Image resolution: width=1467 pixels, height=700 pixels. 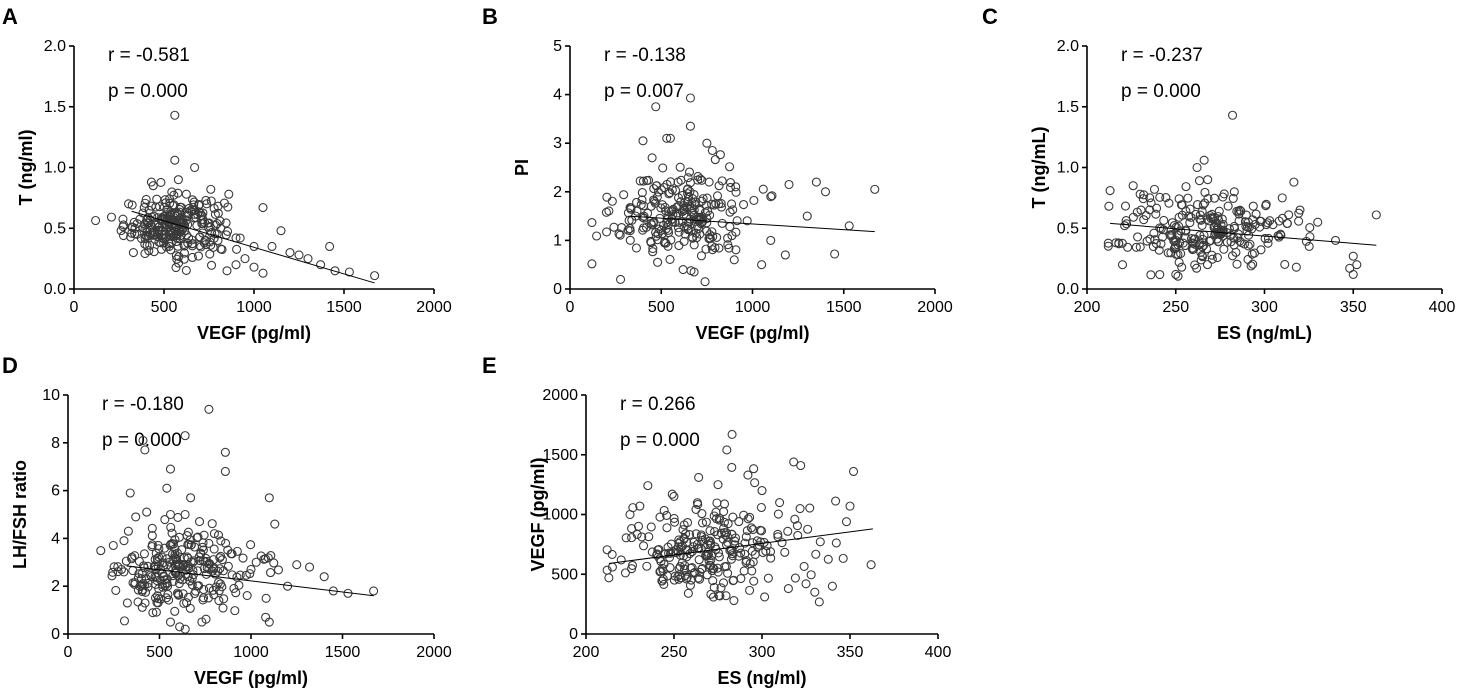 What do you see at coordinates (557, 192) in the screenshot?
I see `y-tick-label: 2` at bounding box center [557, 192].